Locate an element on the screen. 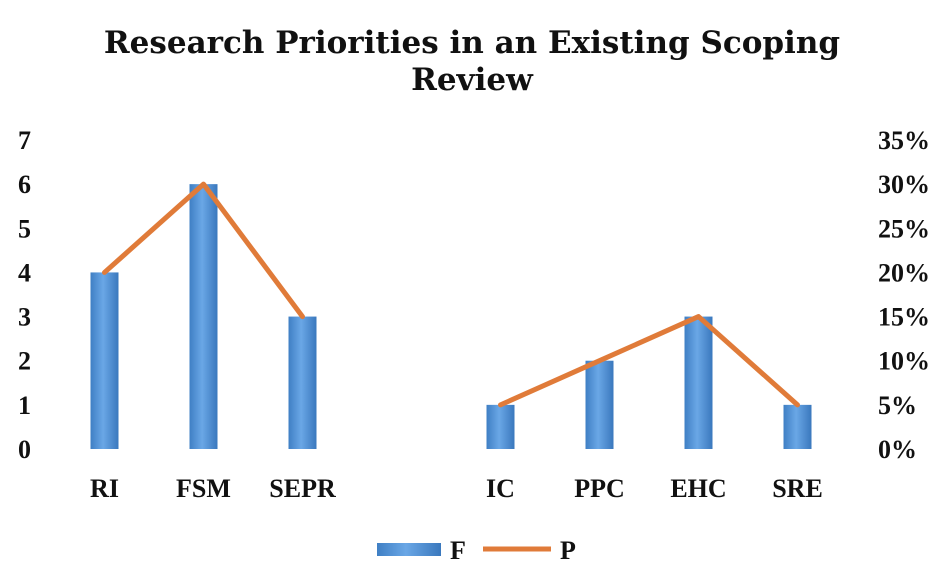 This screenshot has width=945, height=581. left-tick-label: 1 is located at coordinates (24, 405).